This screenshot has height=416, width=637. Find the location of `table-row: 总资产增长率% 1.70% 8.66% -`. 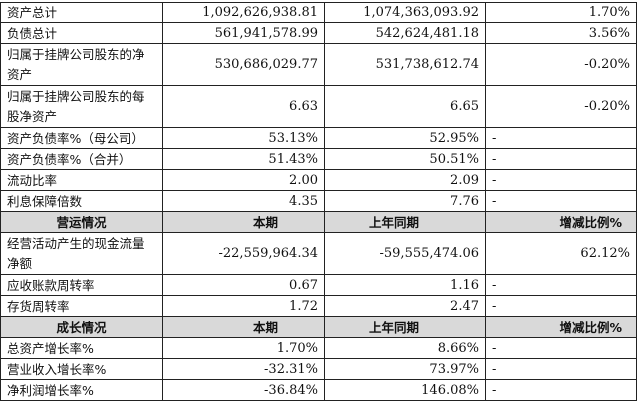

table-row: 总资产增长率% 1.70% 8.66% - is located at coordinates (318, 348).